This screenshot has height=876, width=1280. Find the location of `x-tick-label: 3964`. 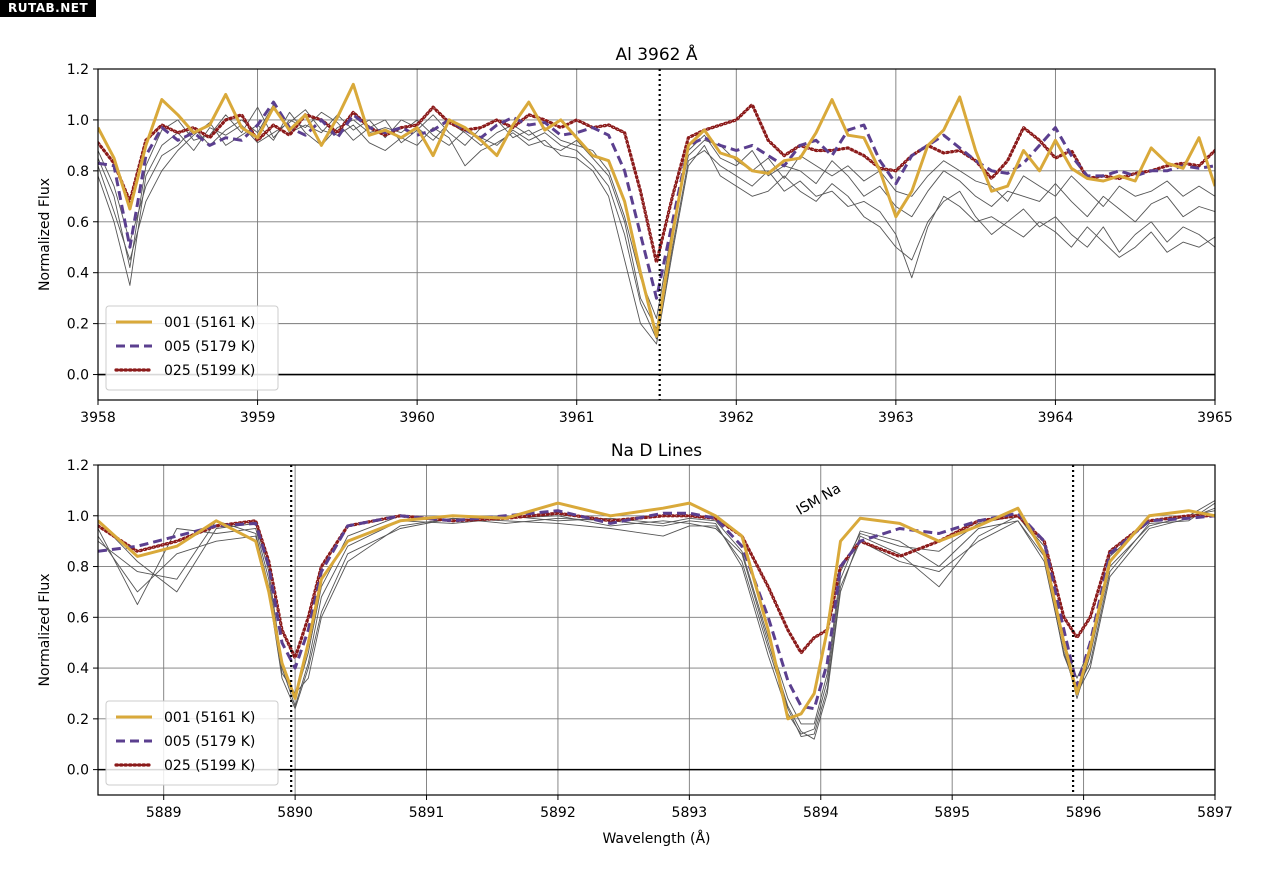

x-tick-label: 3964 is located at coordinates (1056, 418).